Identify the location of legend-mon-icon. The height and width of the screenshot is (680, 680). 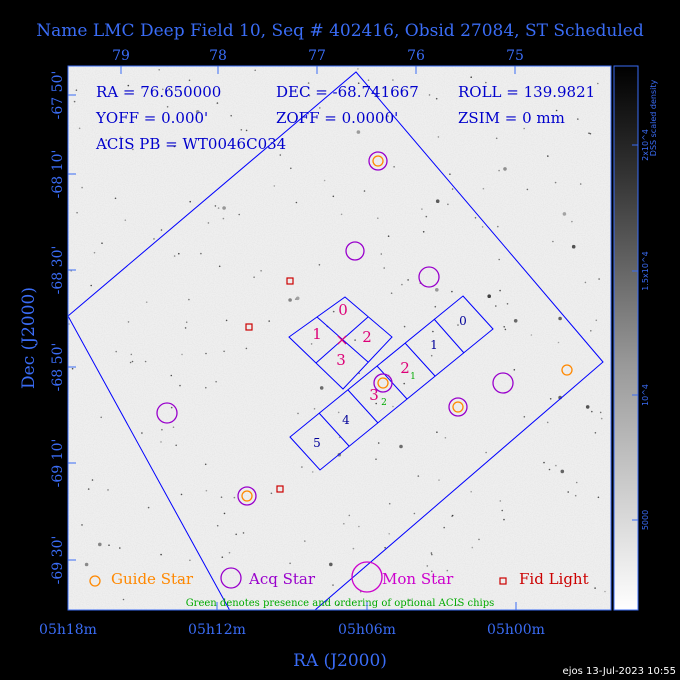
(367, 577).